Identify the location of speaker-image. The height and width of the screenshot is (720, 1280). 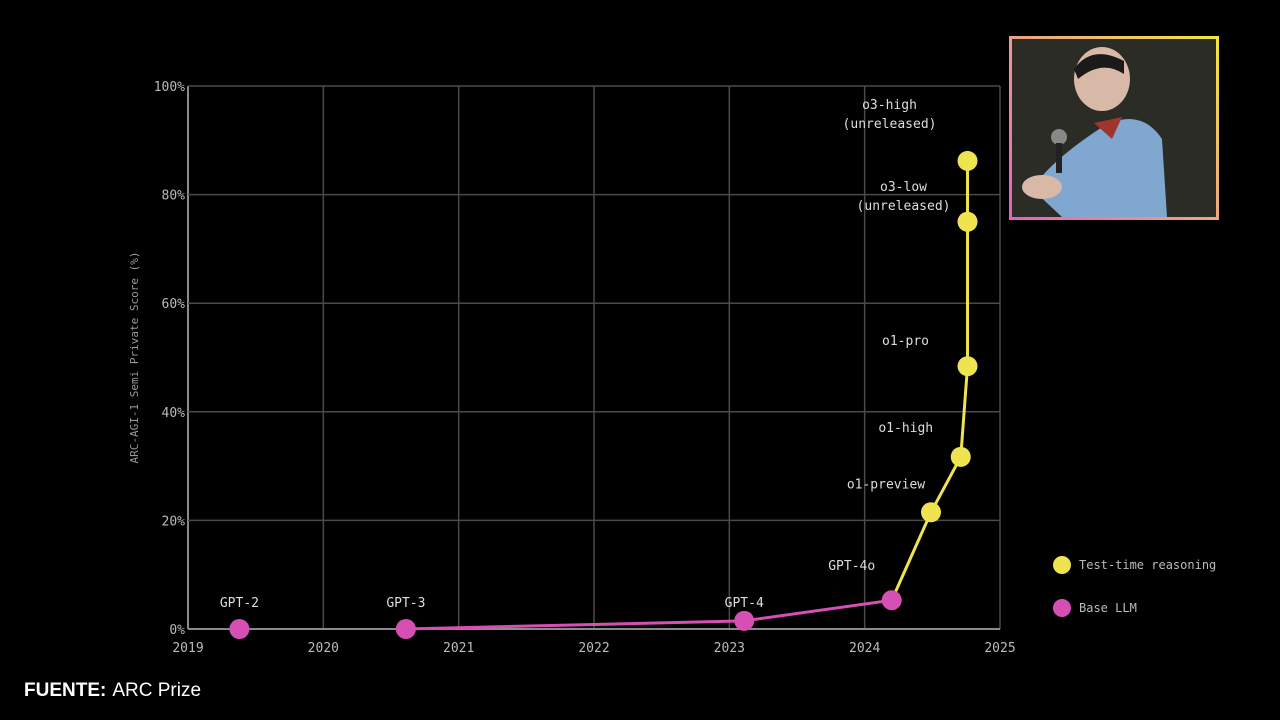
(1114, 128).